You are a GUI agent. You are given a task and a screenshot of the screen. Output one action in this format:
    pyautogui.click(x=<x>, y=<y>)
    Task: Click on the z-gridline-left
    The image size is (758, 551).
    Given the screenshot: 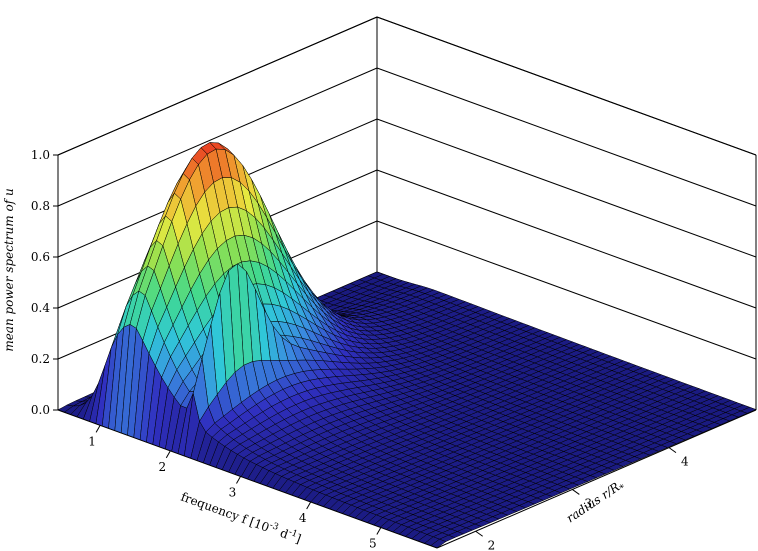 What is the action you would take?
    pyautogui.click(x=217, y=137)
    